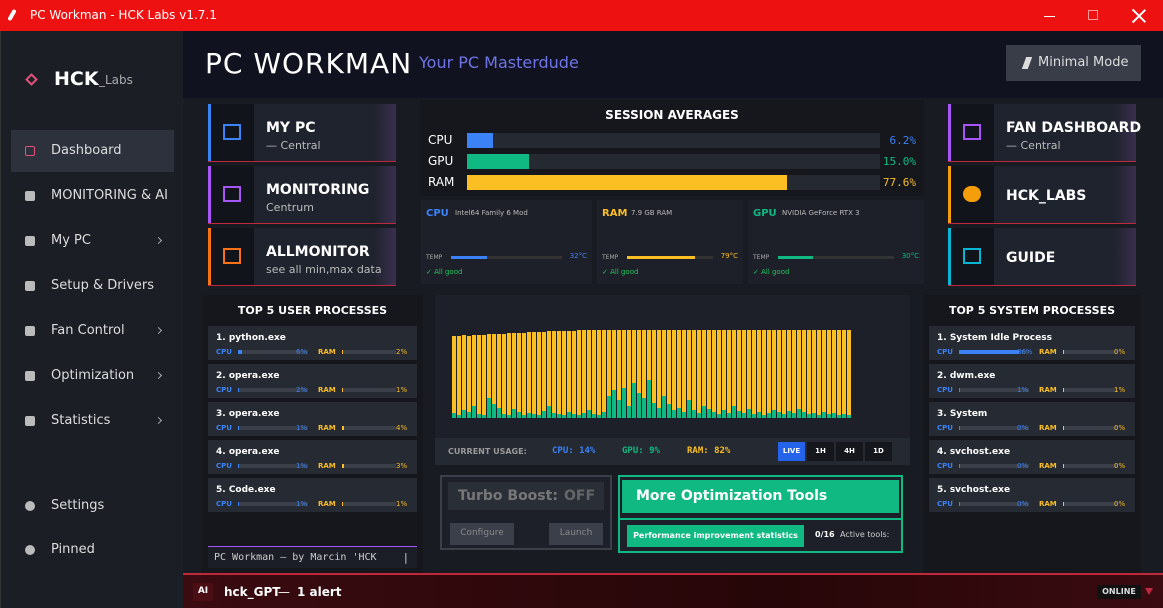 The height and width of the screenshot is (608, 1163). What do you see at coordinates (302, 133) in the screenshot?
I see `nav-tile: MY PC — Central` at bounding box center [302, 133].